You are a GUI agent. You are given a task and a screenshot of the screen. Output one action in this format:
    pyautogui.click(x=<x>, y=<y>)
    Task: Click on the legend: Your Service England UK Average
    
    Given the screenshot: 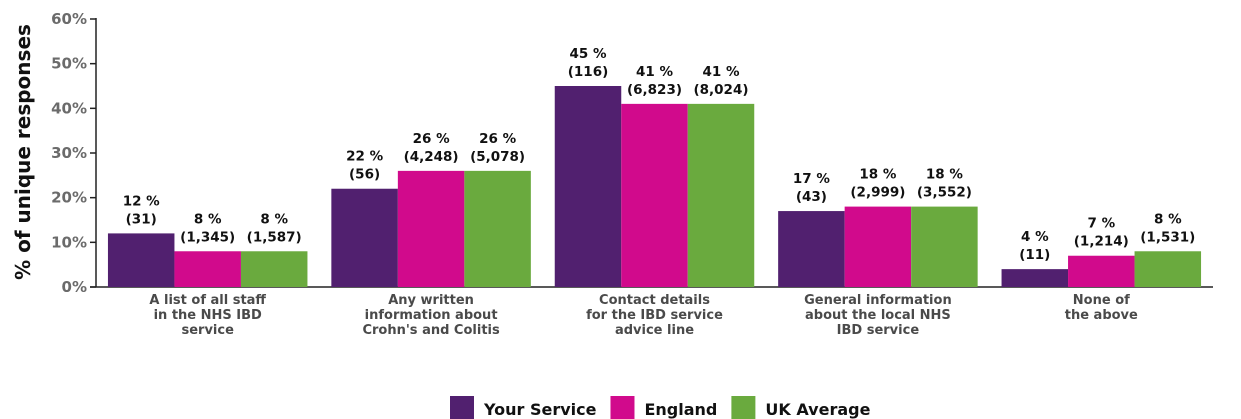 What is the action you would take?
    pyautogui.click(x=660, y=407)
    